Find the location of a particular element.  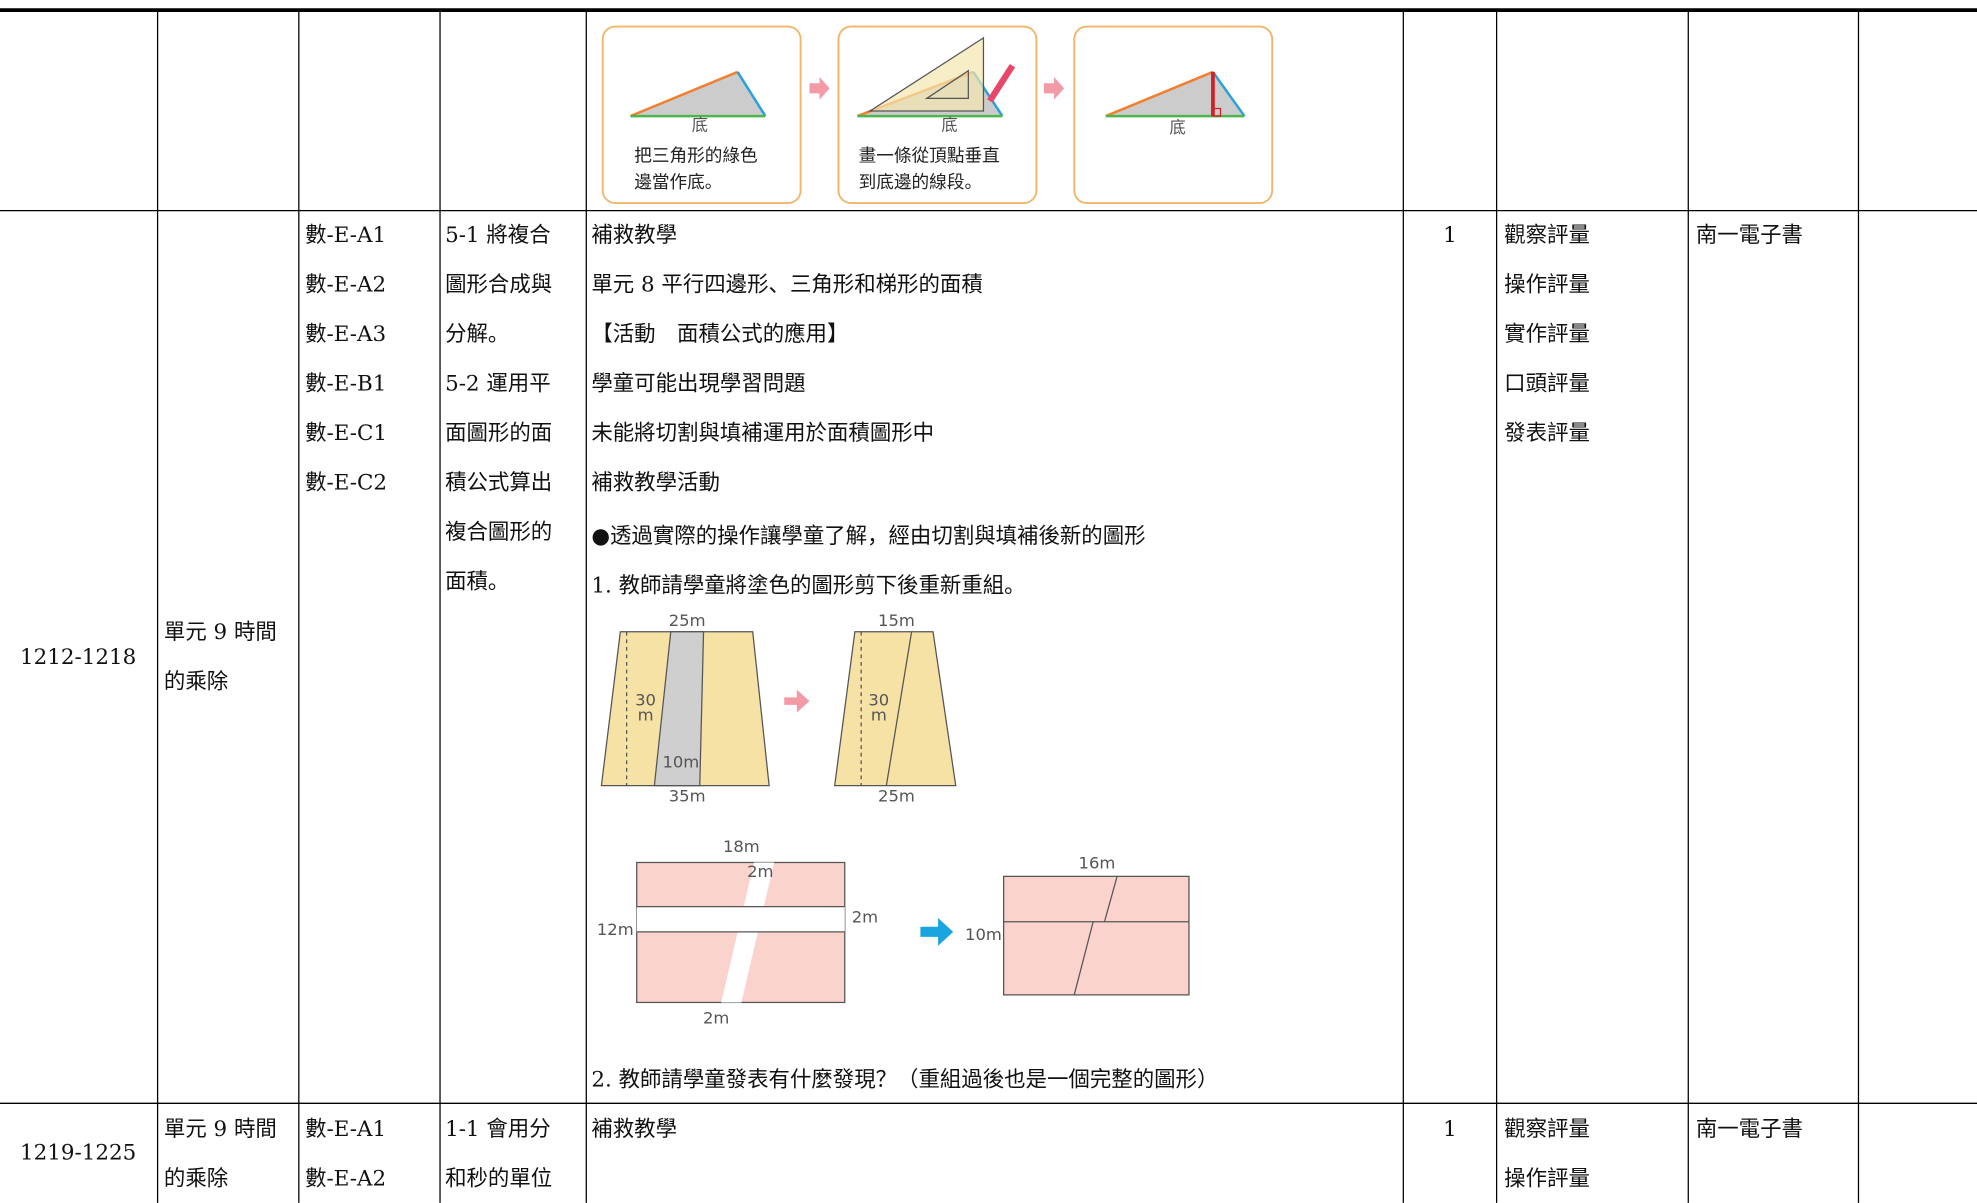

figure-caption: 畫一條從頂點垂直 is located at coordinates (929, 155).